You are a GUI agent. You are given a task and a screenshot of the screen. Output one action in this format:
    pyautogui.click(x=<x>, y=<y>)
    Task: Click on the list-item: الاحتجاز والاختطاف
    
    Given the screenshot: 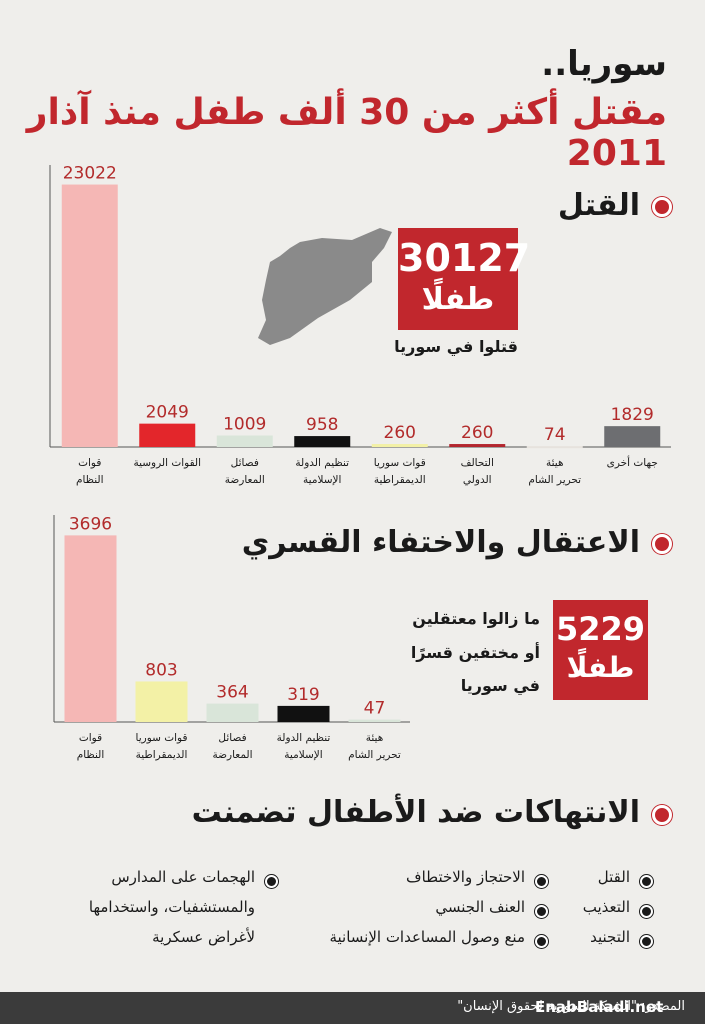 What is the action you would take?
    pyautogui.click(x=465, y=877)
    